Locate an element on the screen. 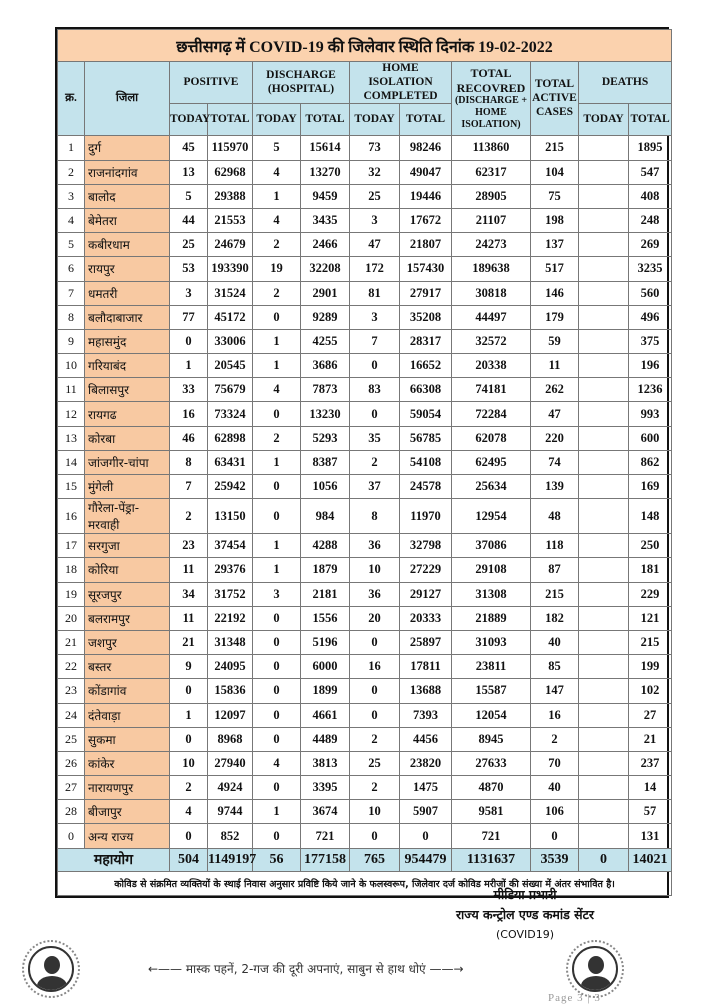 This screenshot has width=720, height=1004. cell-value: 81 is located at coordinates (374, 293).